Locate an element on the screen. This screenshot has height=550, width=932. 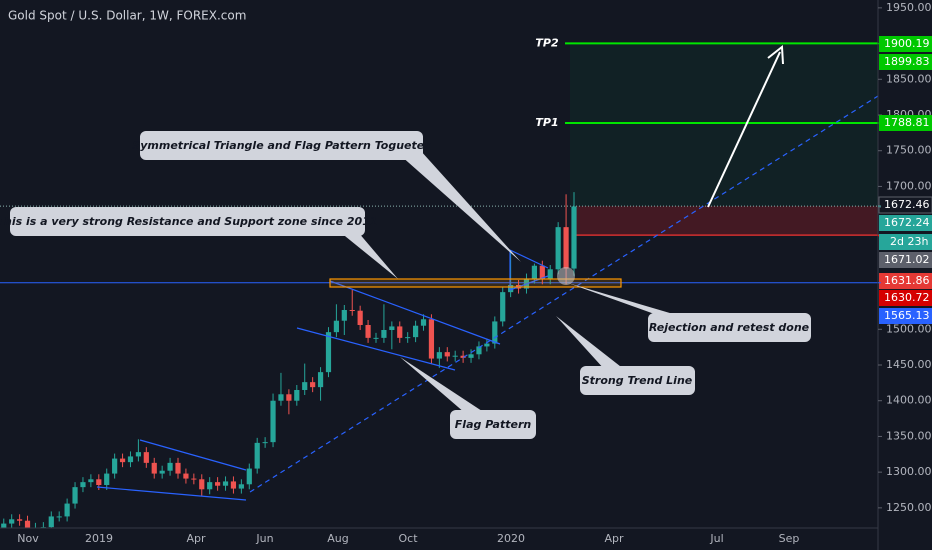
price-label: 1672.46 is located at coordinates (907, 204).